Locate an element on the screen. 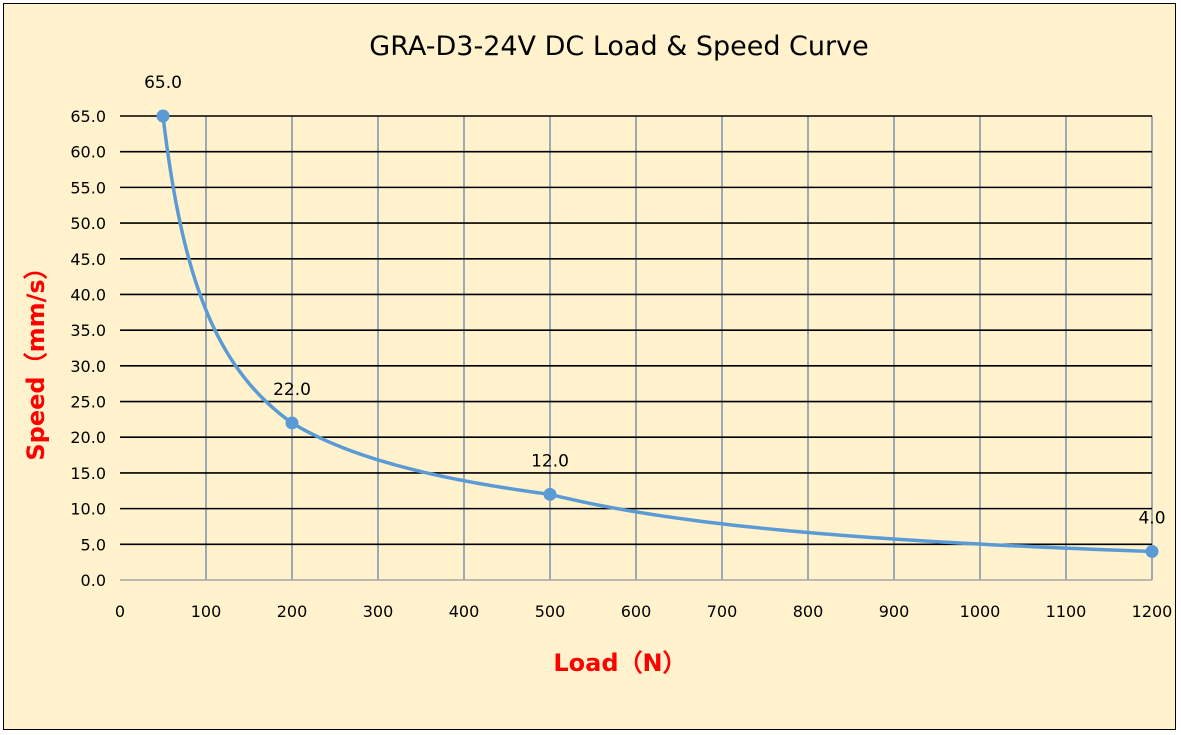  chart-title: GRA-D3-24V DC Load & Speed Curve is located at coordinates (618, 46).